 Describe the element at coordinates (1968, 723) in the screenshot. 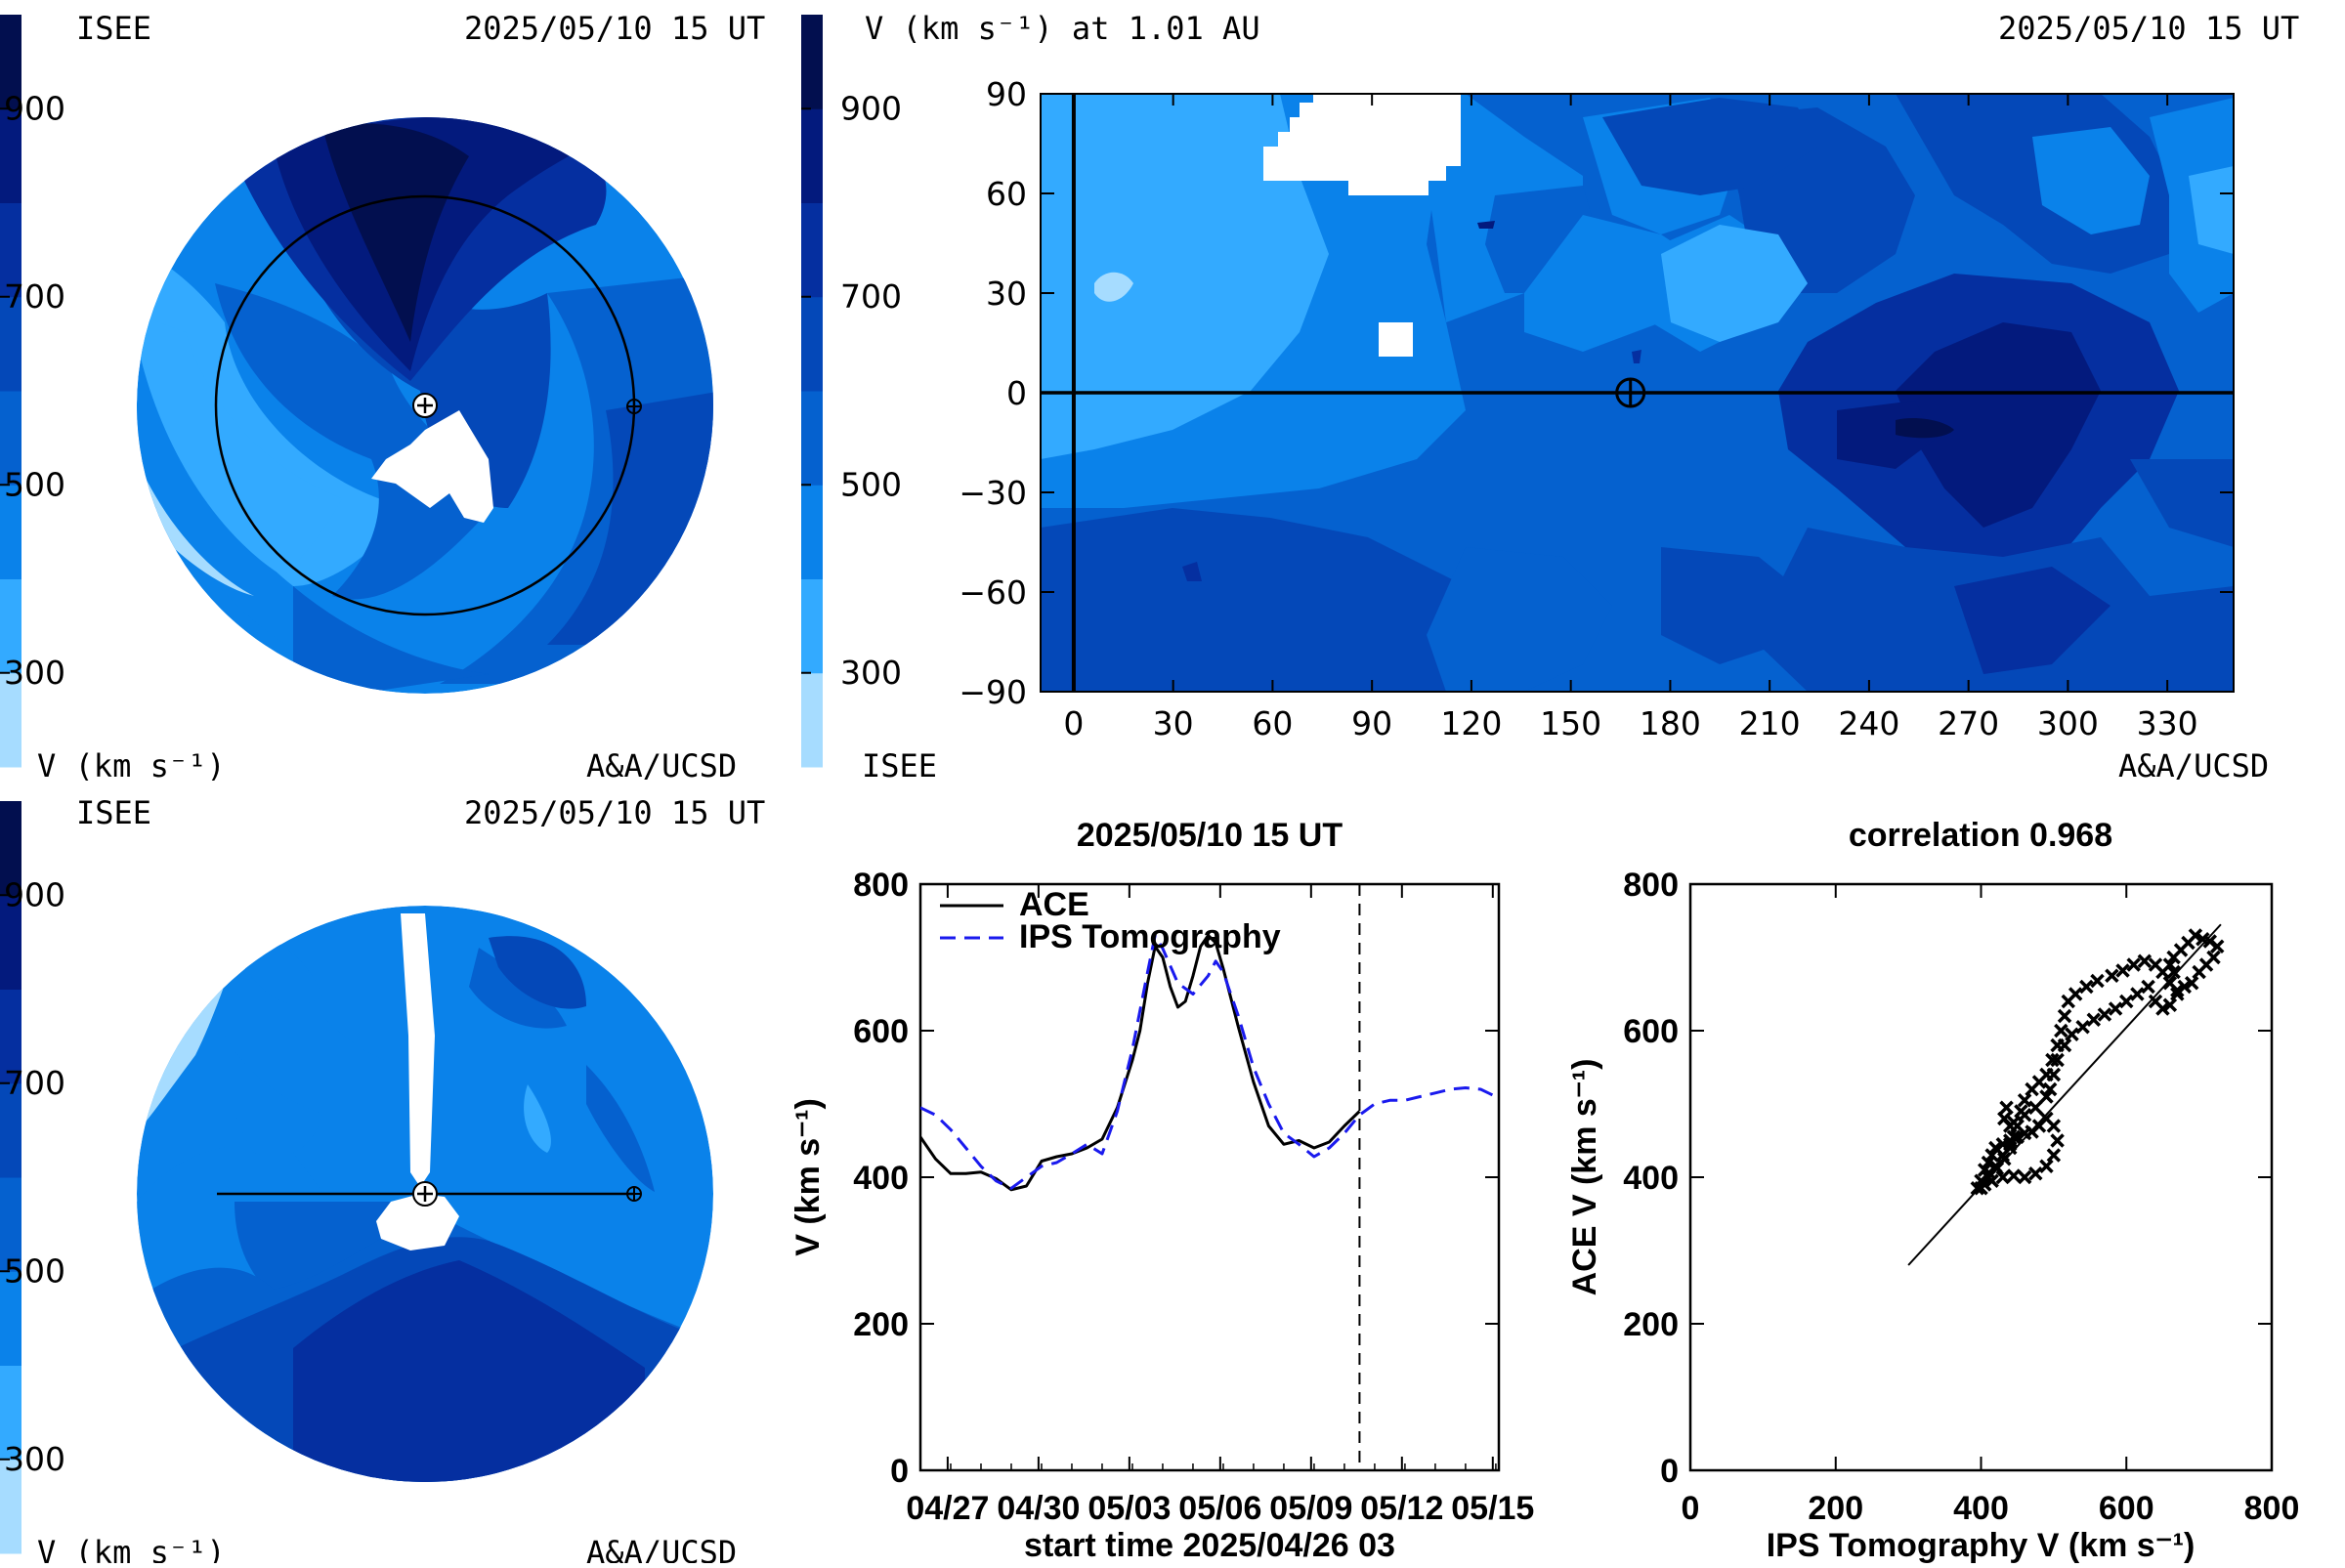

I see `x-tick-label: 270` at that location.